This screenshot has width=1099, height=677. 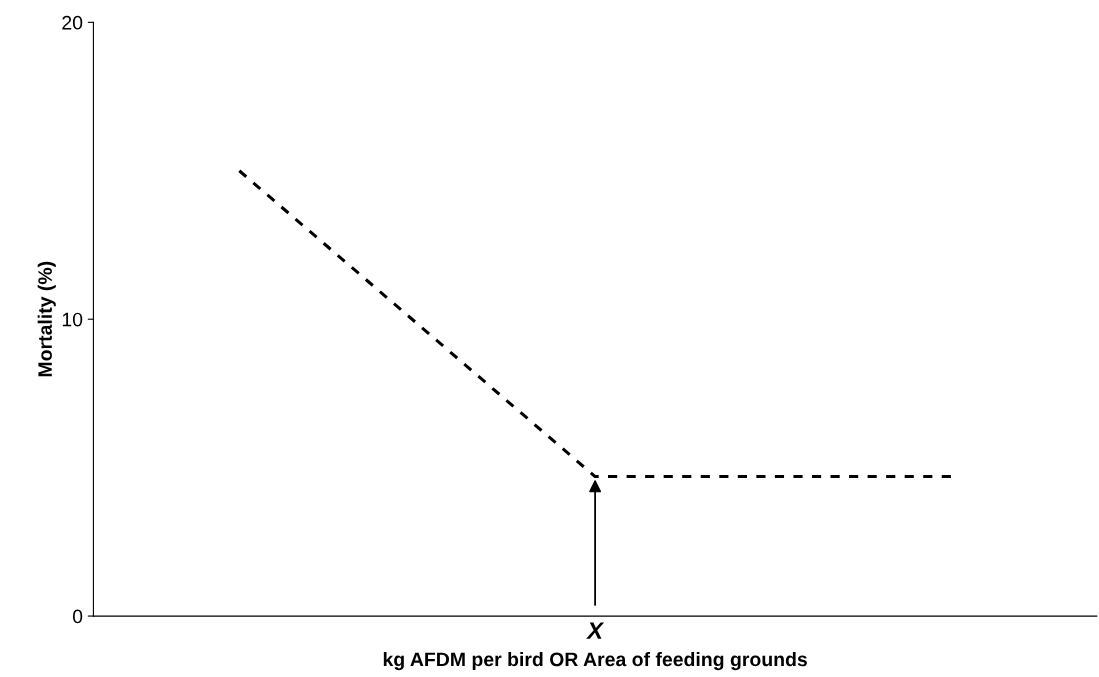 What do you see at coordinates (595, 661) in the screenshot?
I see `x-axis-title: kg AFDM per bird OR Area of feeding grounds` at bounding box center [595, 661].